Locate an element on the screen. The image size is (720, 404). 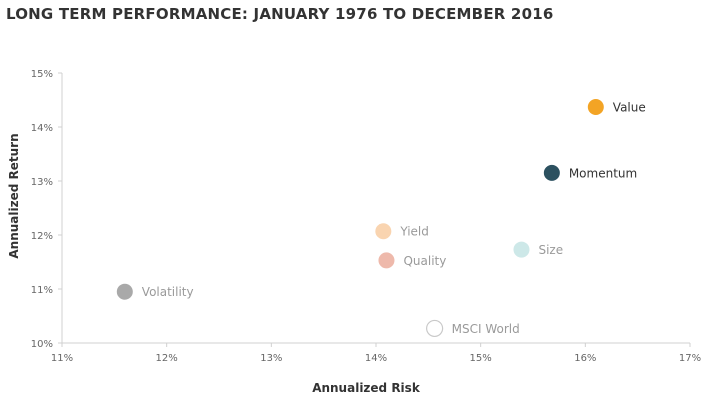
y-tick-label: 11% is located at coordinates (42, 290).